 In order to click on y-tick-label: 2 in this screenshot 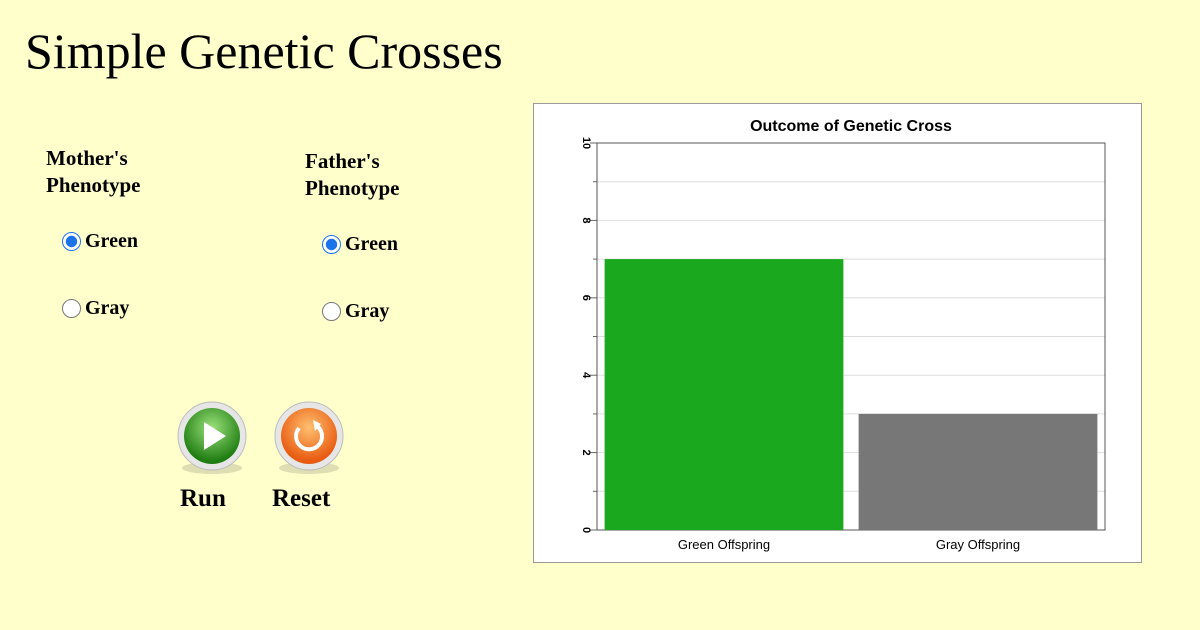, I will do `click(586, 453)`.